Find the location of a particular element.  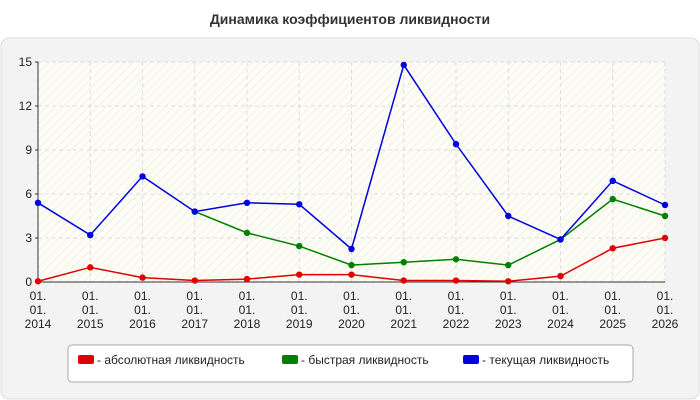

x-tick-label: 01. 01. 2018 is located at coordinates (247, 310).